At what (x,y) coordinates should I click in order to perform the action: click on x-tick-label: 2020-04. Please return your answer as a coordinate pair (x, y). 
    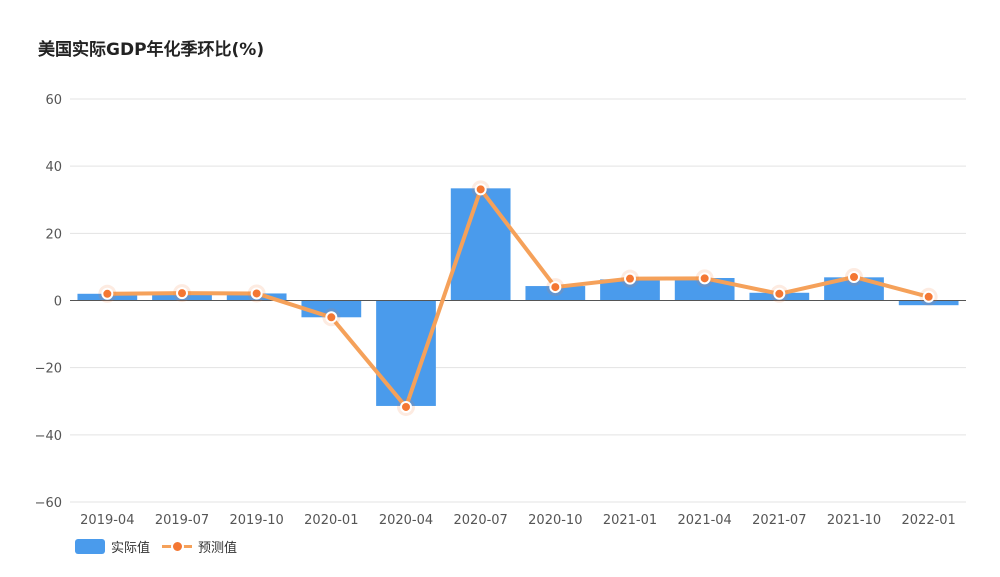
    Looking at the image, I should click on (406, 520).